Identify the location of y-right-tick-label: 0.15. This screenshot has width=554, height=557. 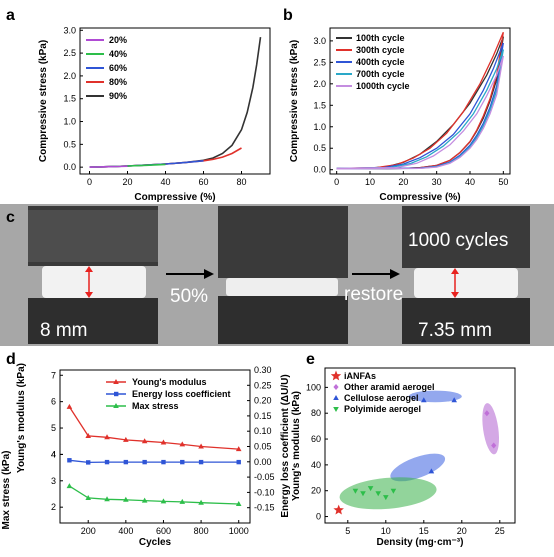
(263, 416).